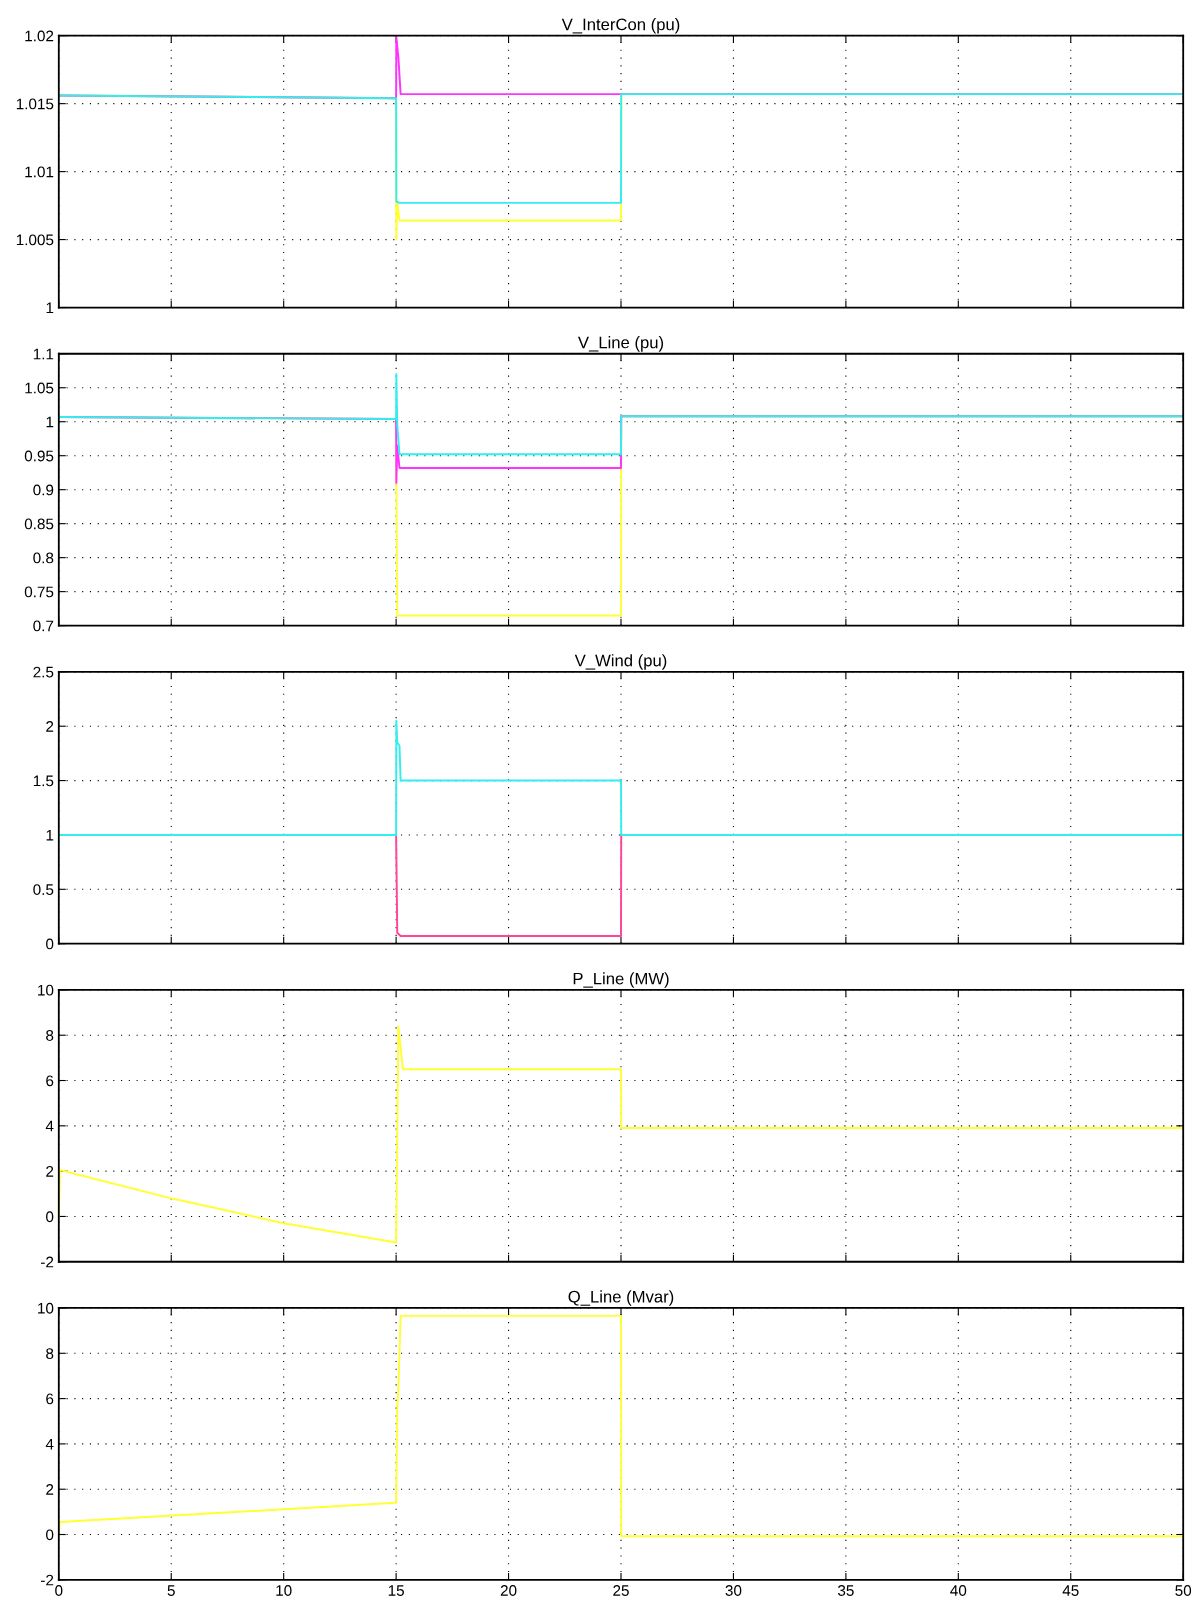 This screenshot has height=1622, width=1200. I want to click on y-tick-label: 0.95, so click(39, 456).